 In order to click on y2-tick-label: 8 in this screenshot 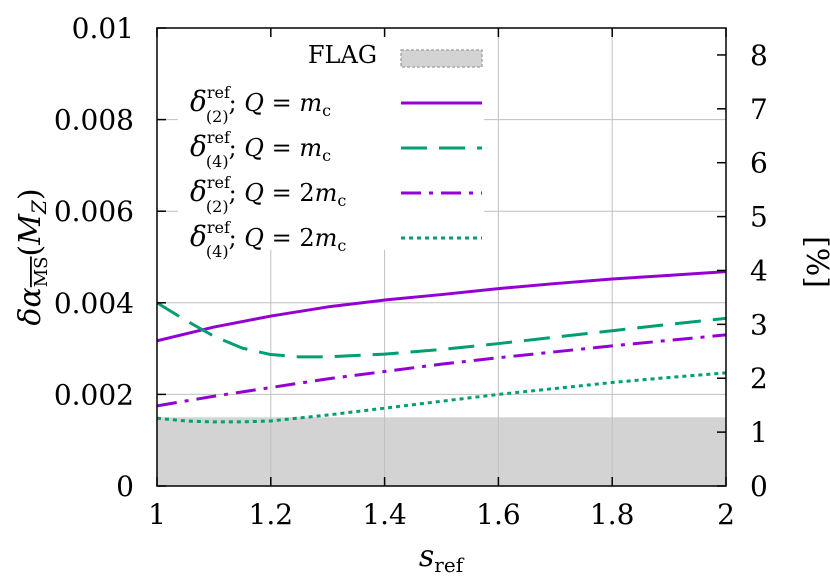, I will do `click(759, 55)`.